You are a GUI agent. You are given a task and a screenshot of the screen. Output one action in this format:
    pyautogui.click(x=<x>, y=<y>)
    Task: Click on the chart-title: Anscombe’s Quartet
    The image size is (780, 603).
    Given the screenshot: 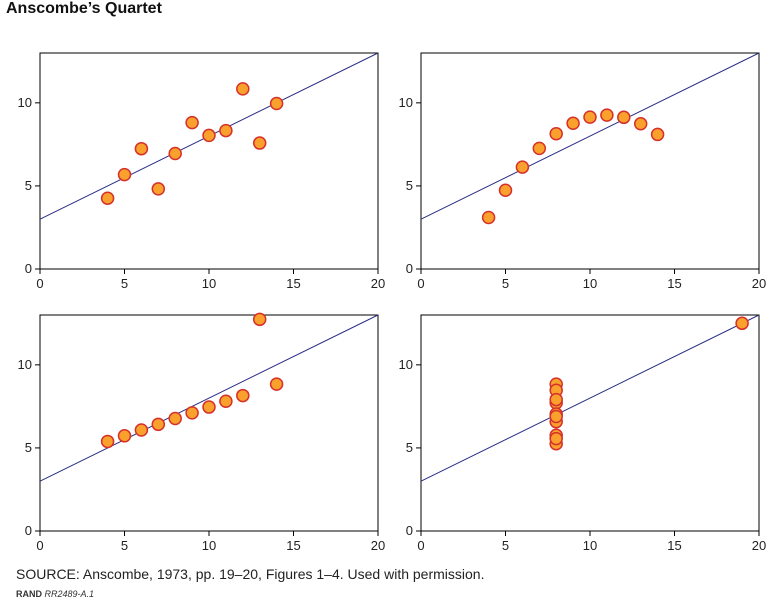 What is the action you would take?
    pyautogui.click(x=84, y=8)
    